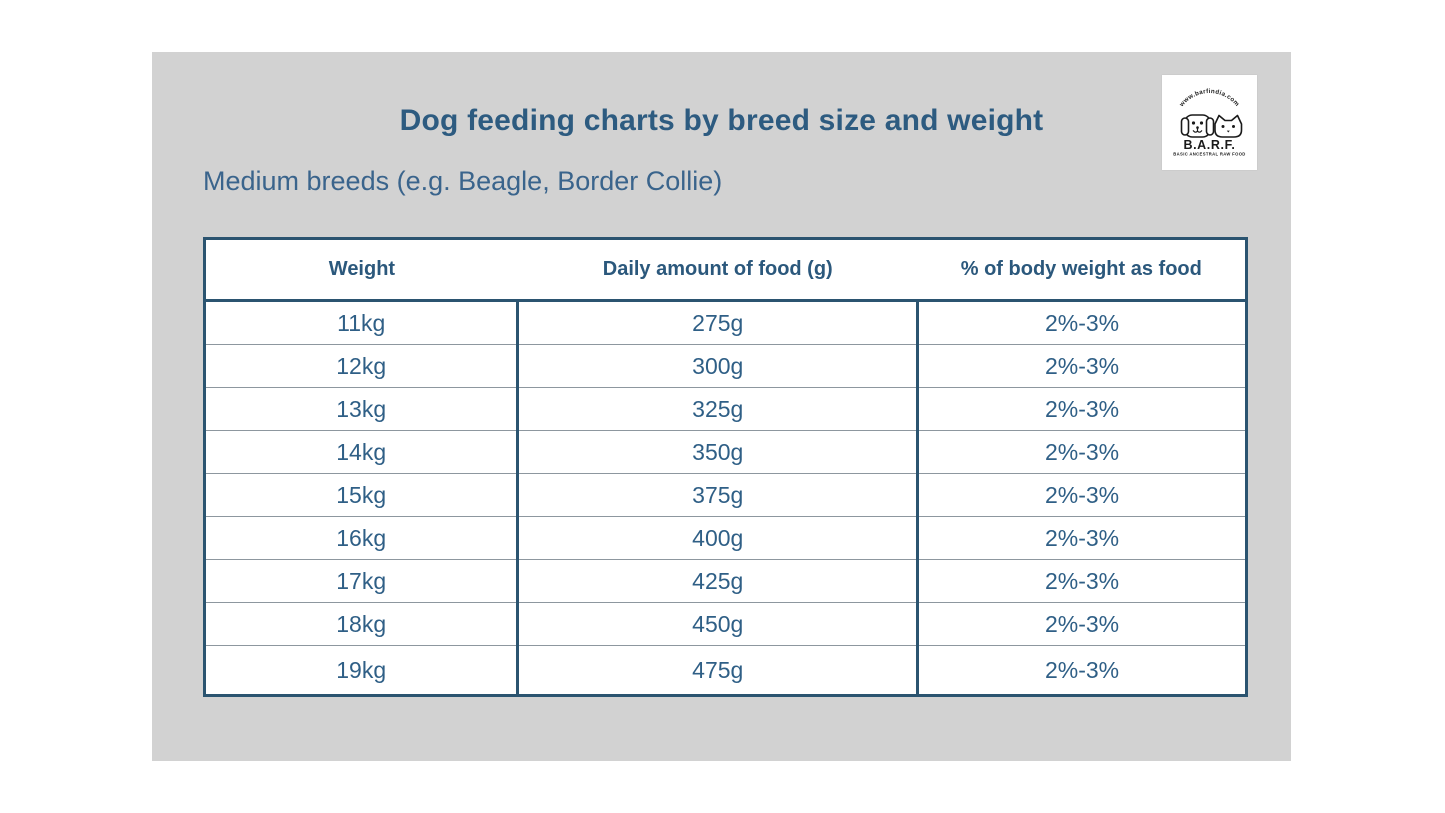 The height and width of the screenshot is (813, 1445). What do you see at coordinates (361, 366) in the screenshot?
I see `table-cell: 12kg` at bounding box center [361, 366].